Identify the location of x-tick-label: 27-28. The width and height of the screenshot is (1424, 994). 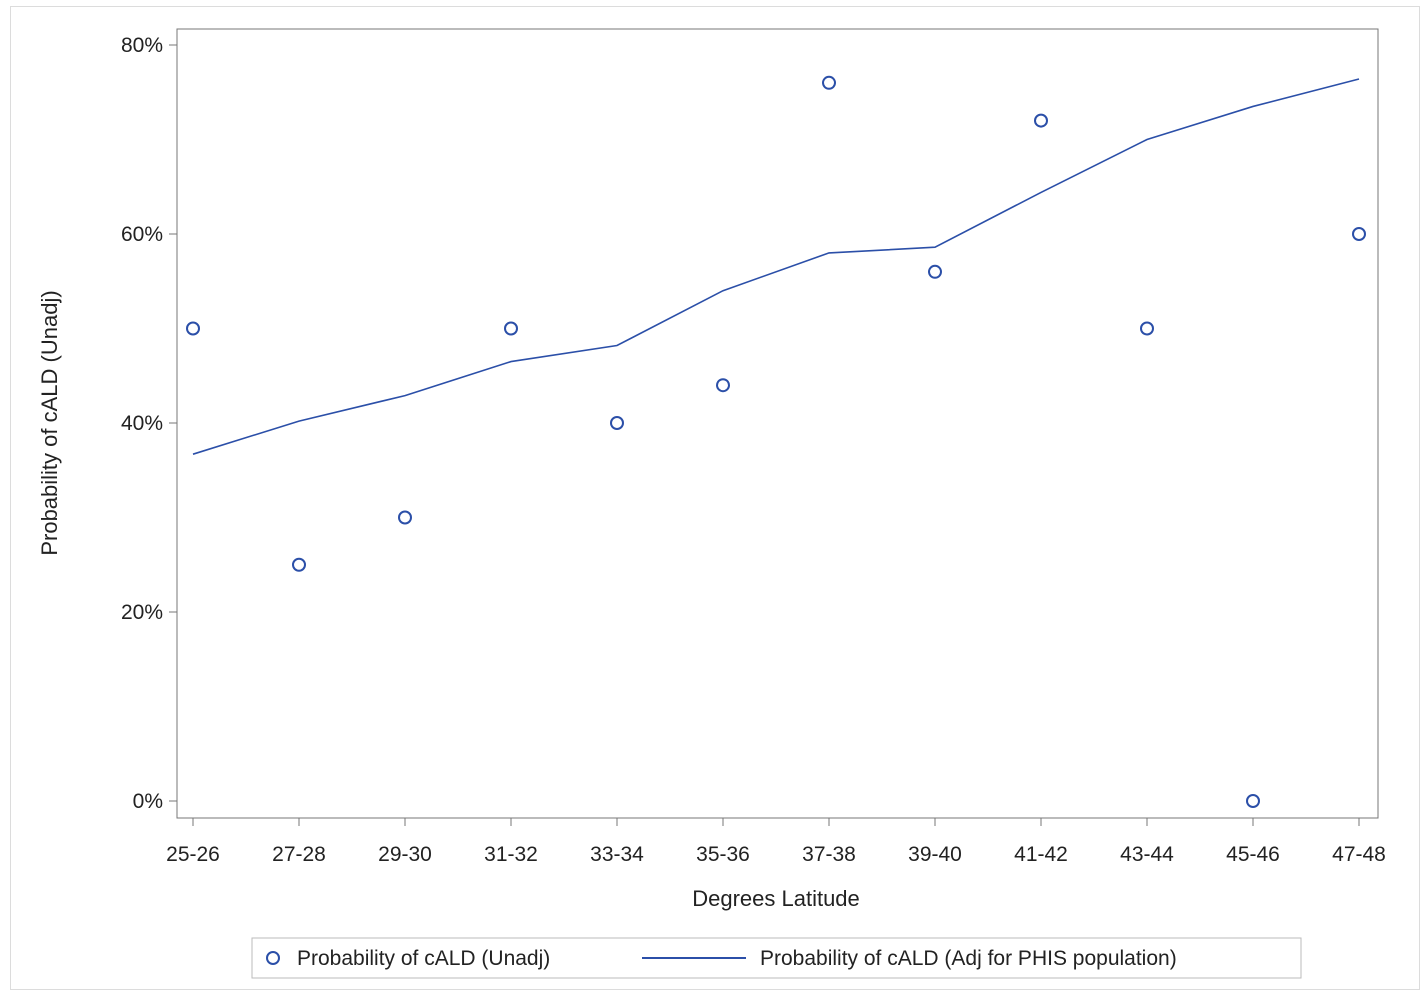
(299, 854).